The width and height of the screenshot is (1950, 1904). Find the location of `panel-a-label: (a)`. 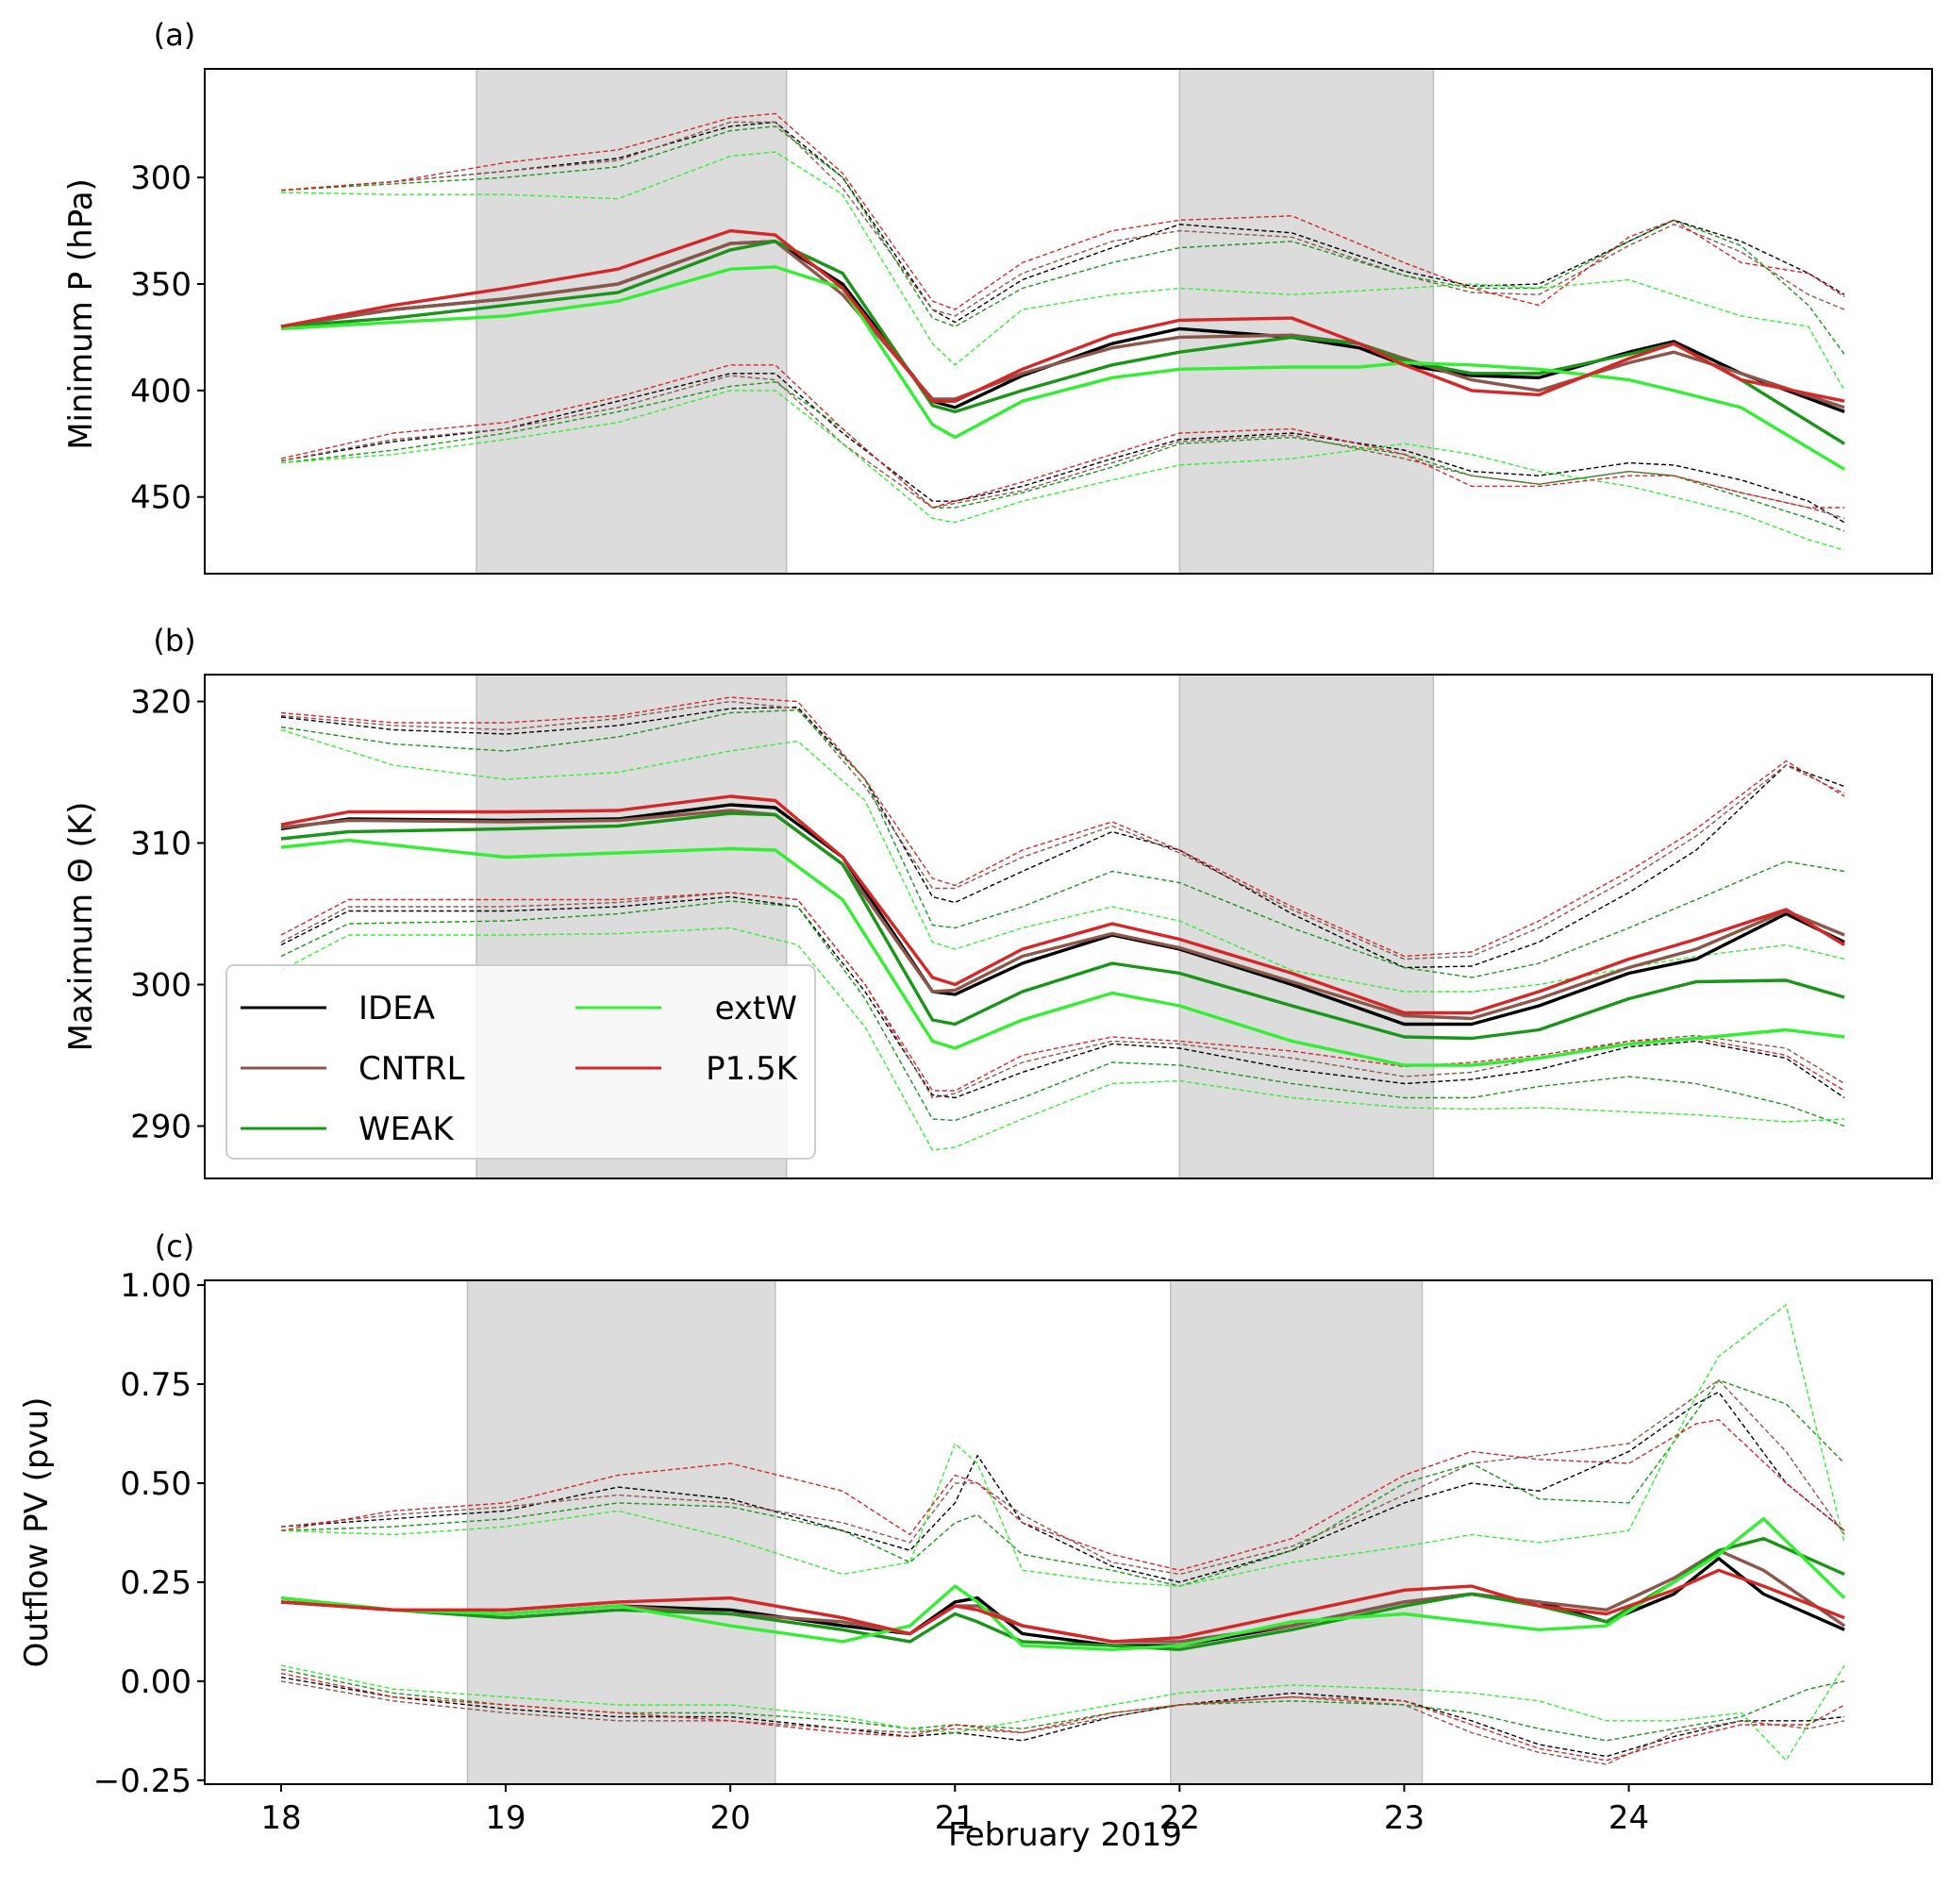

panel-a-label: (a) is located at coordinates (175, 35).